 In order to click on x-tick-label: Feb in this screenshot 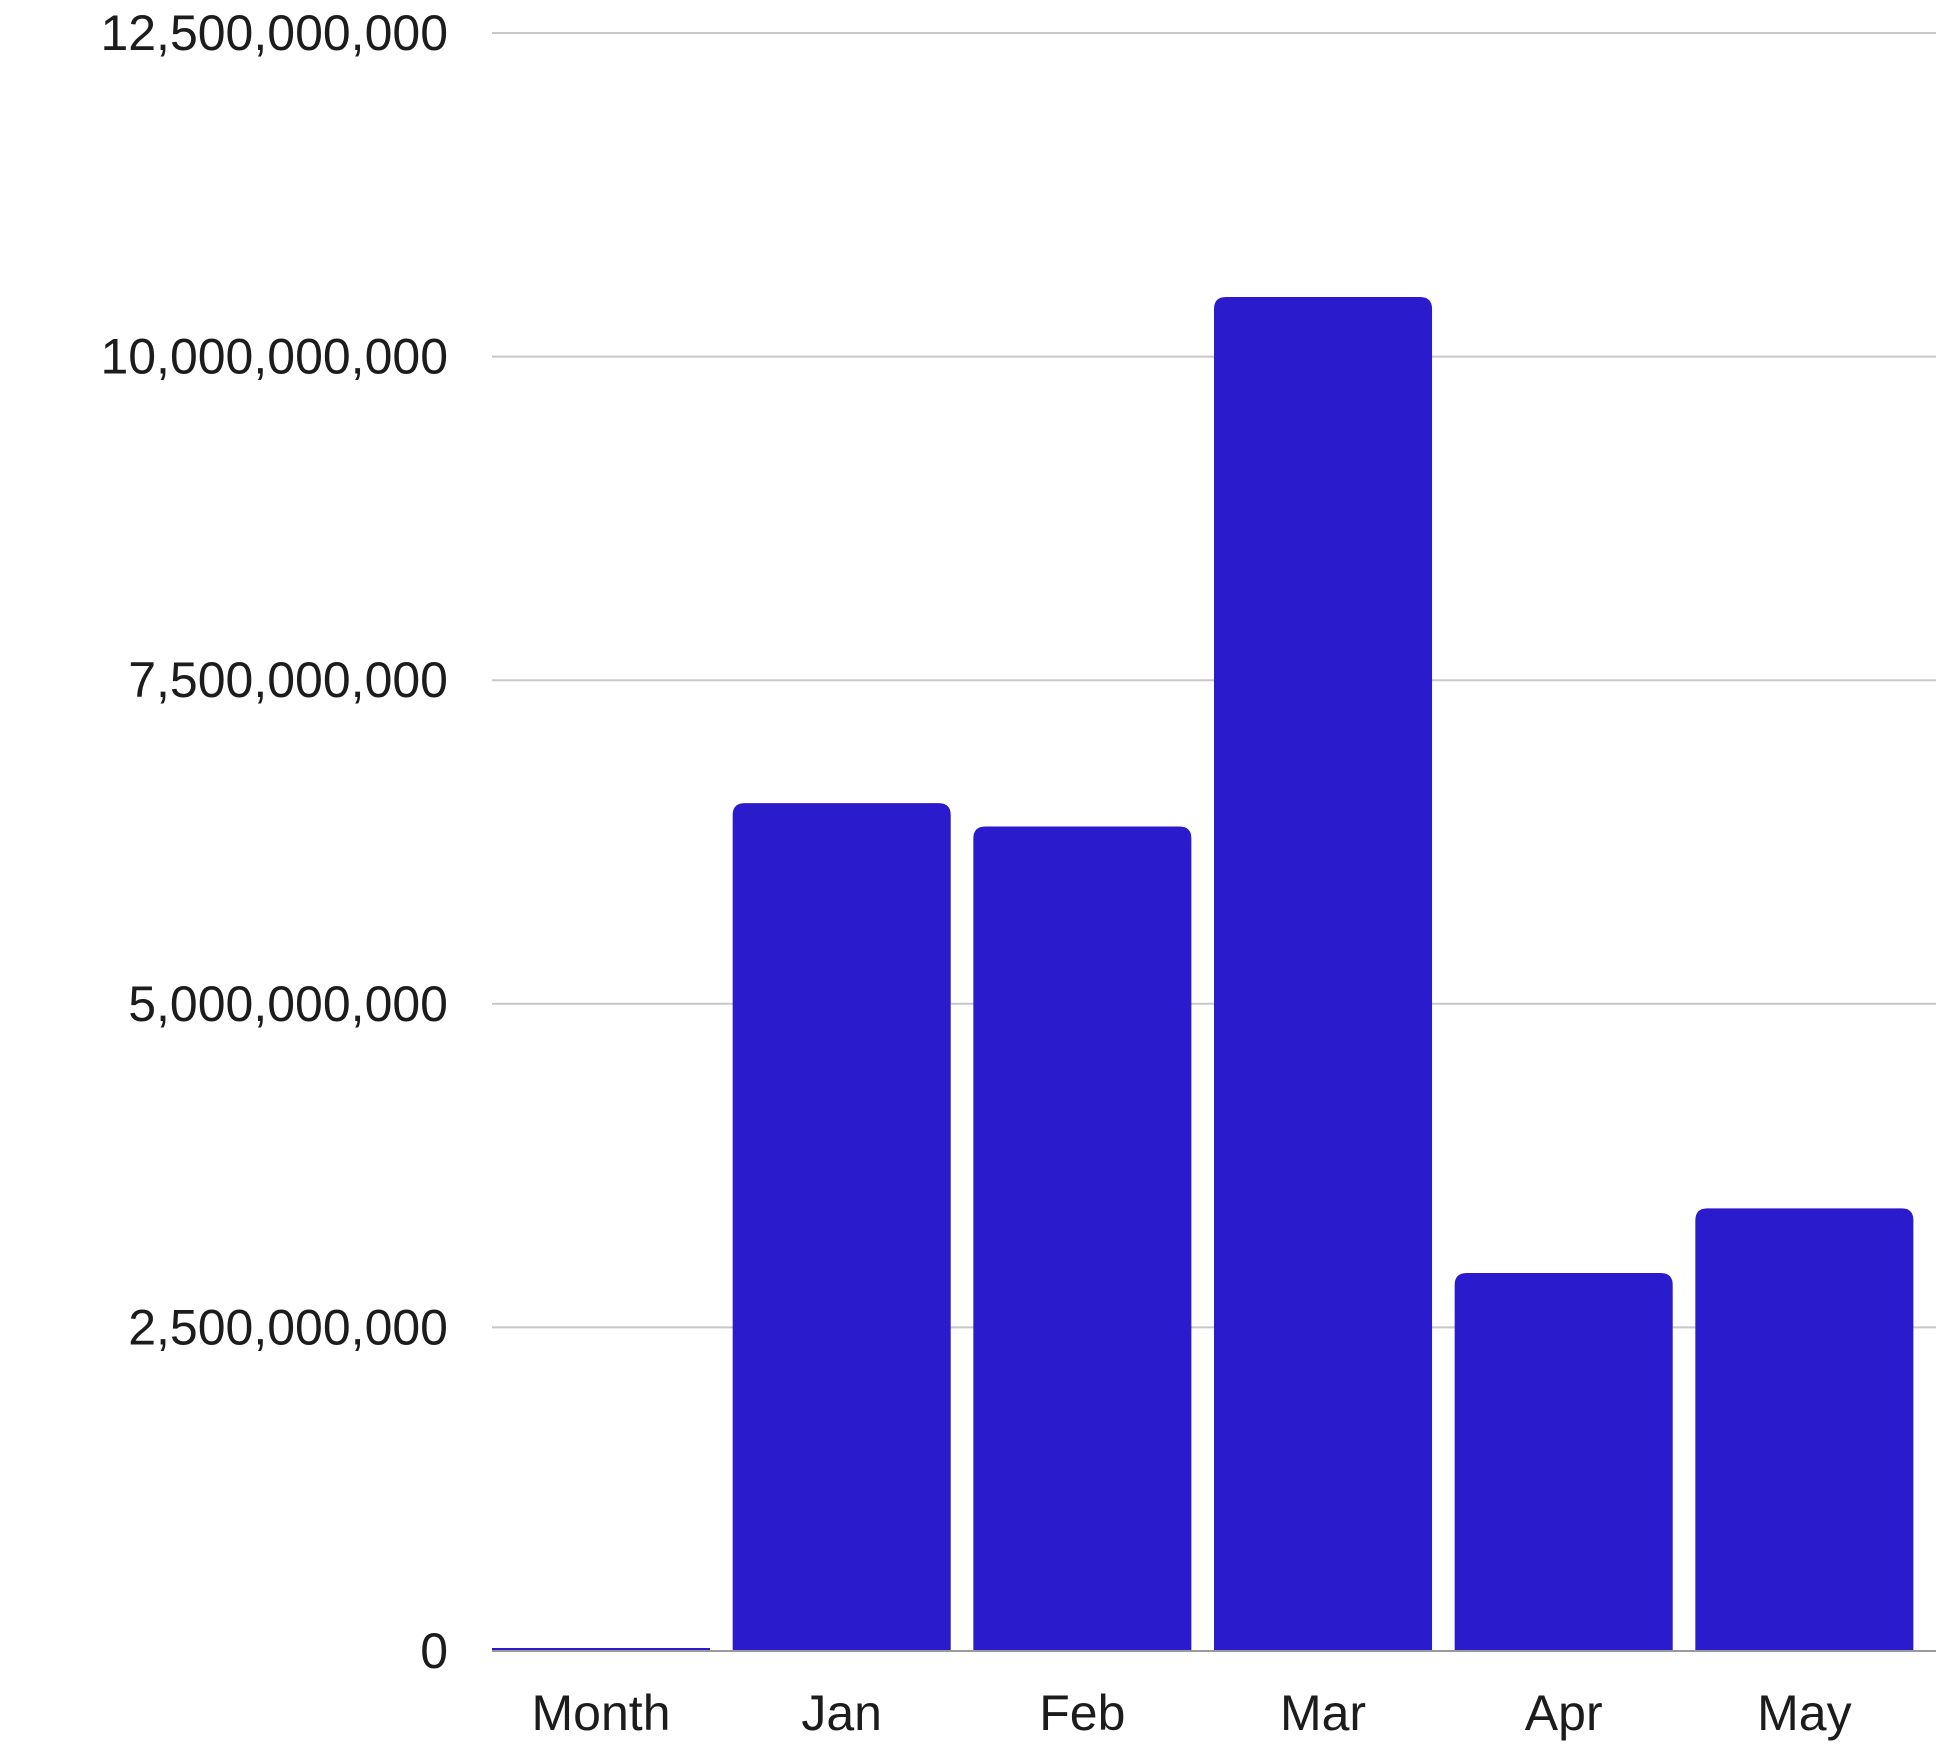, I will do `click(1082, 1713)`.